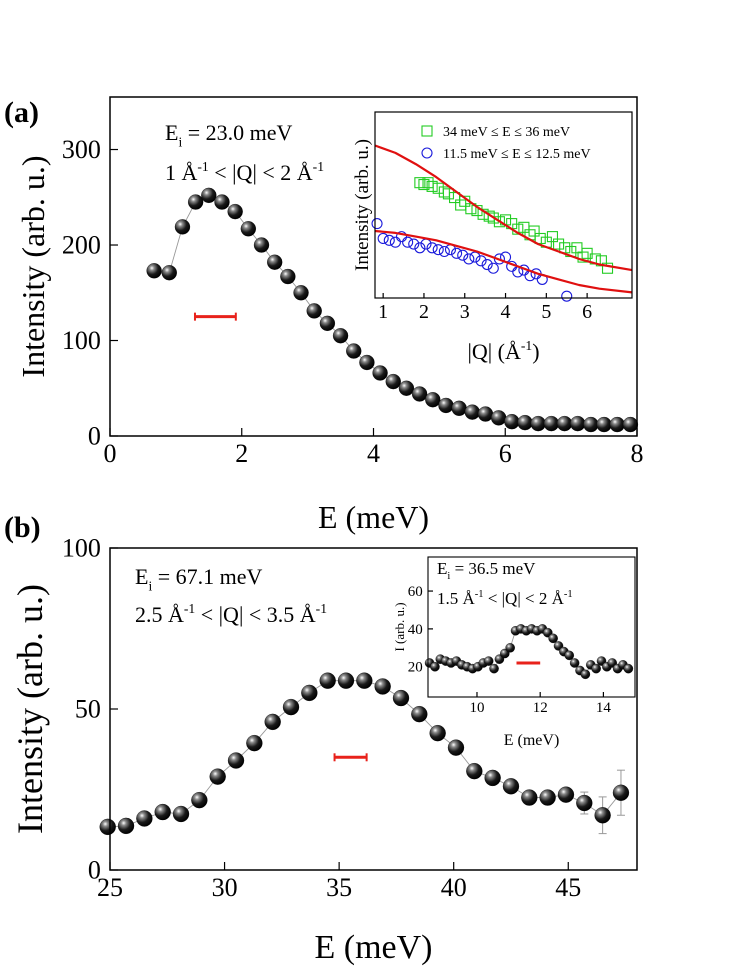  I want to click on y-tick-label: 200, so click(81, 245).